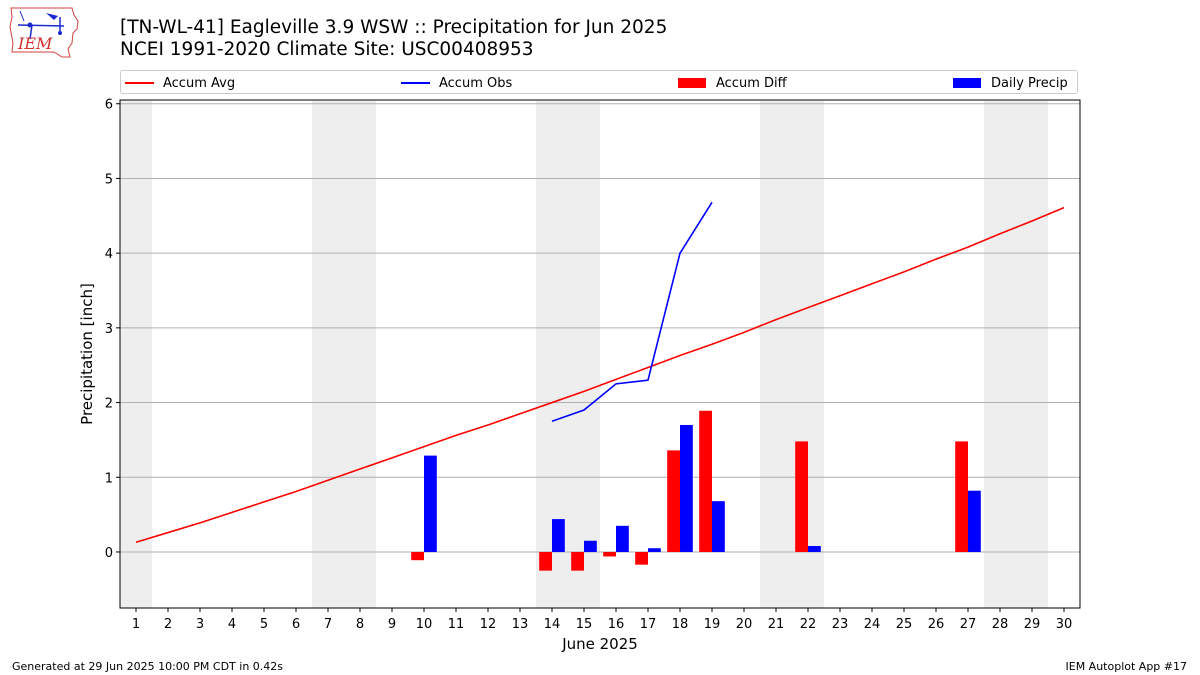 The height and width of the screenshot is (675, 1200). What do you see at coordinates (199, 83) in the screenshot?
I see `legend-label-accum-avg: Accum Avg` at bounding box center [199, 83].